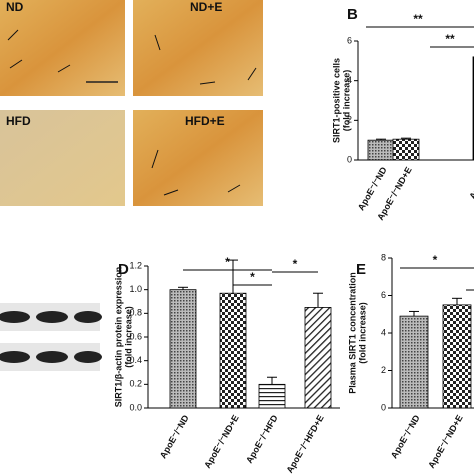 This screenshot has width=474, height=474. What do you see at coordinates (336, 100) in the screenshot?
I see `y-axis-label: SIRT1-positive cells` at bounding box center [336, 100].